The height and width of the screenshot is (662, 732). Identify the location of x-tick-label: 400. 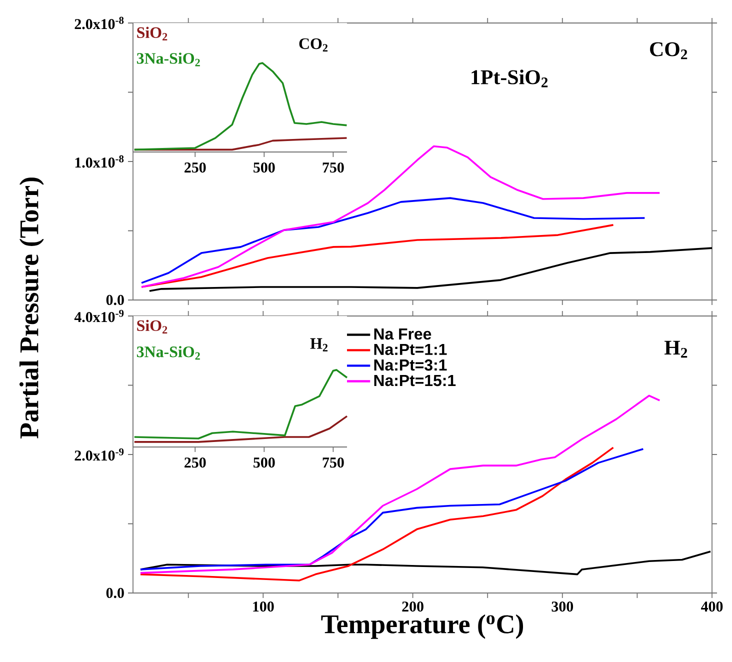
(712, 607).